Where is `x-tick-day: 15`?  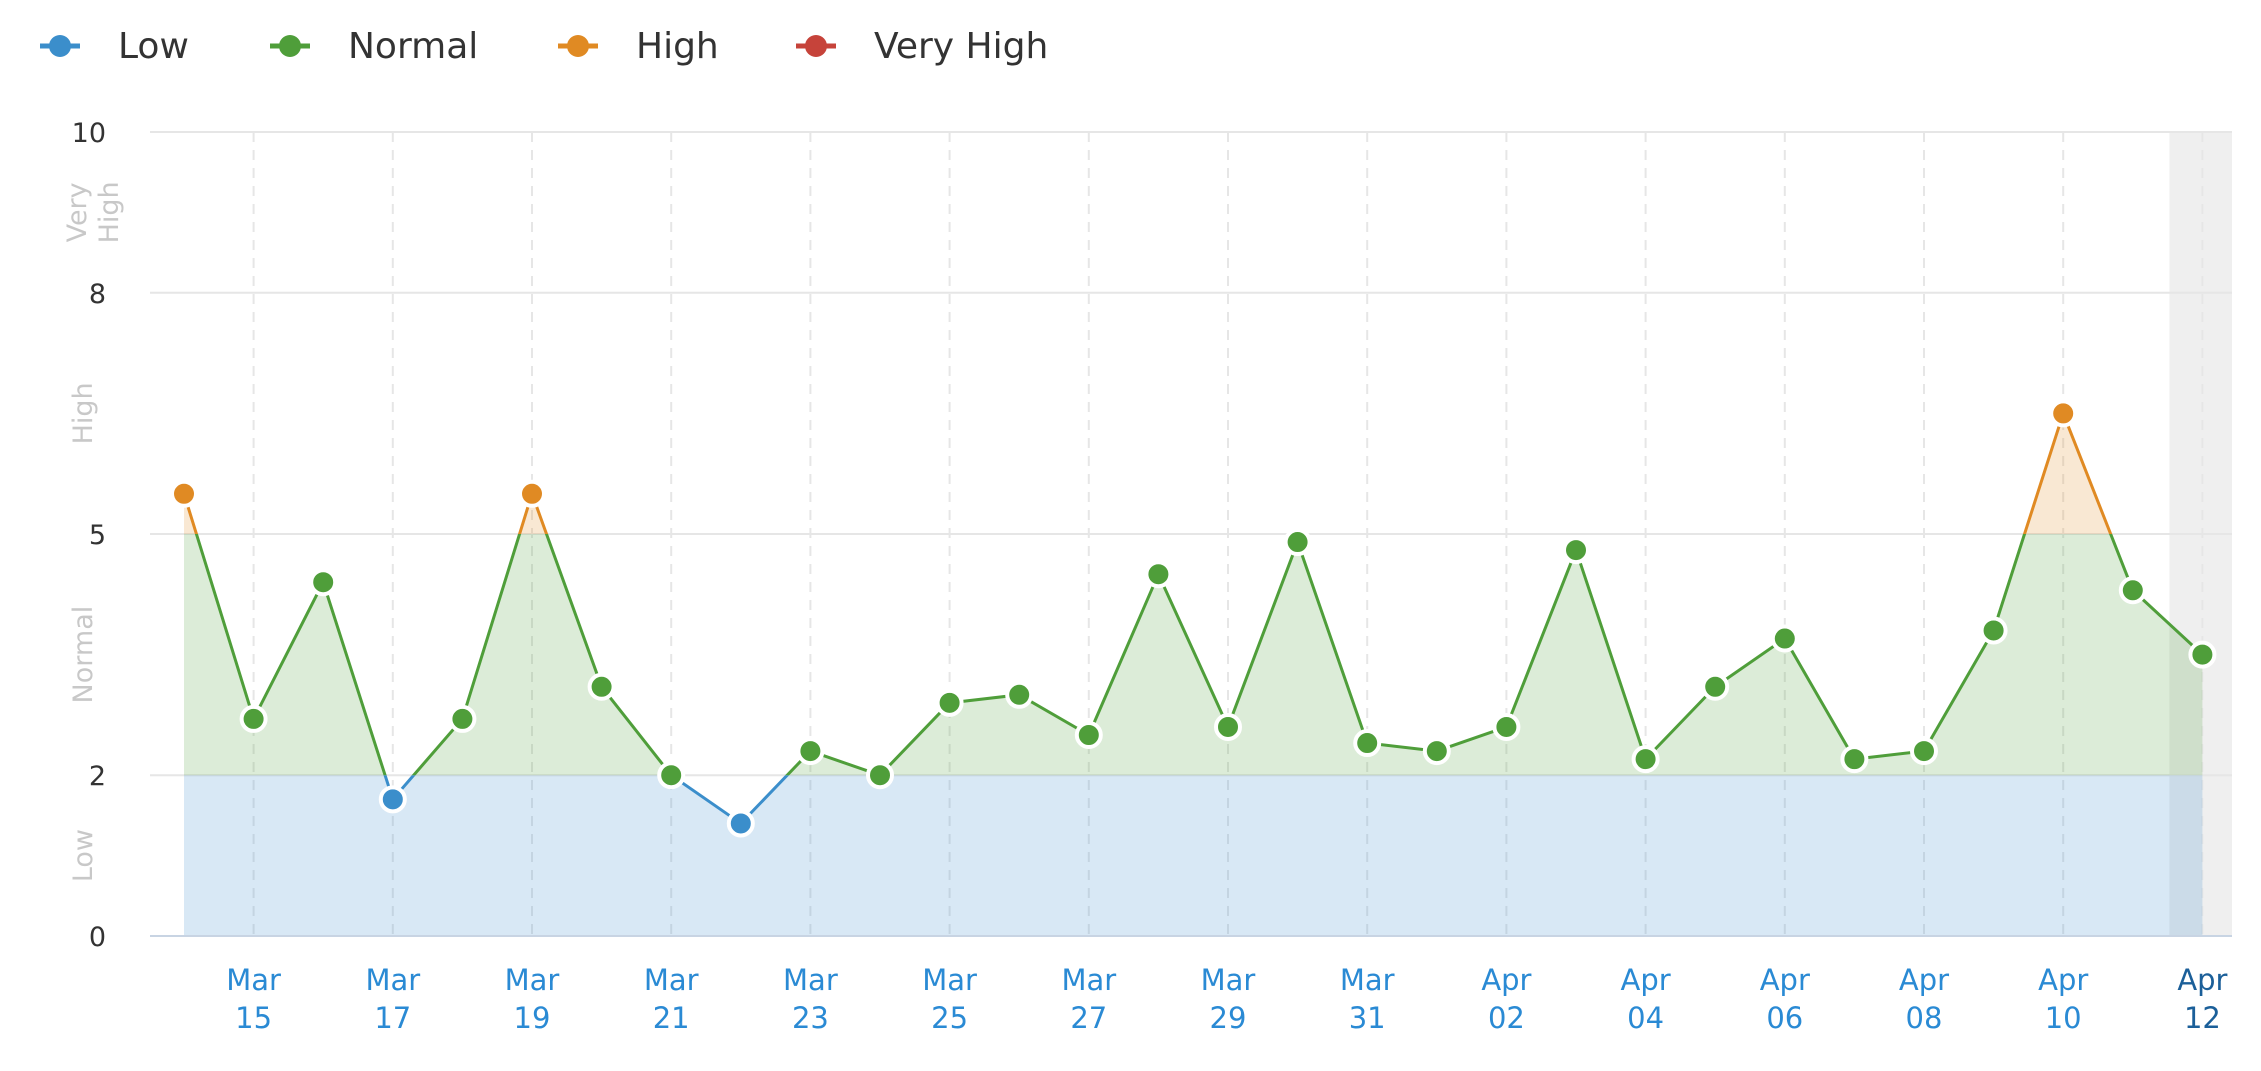
x-tick-day: 15 is located at coordinates (253, 1018).